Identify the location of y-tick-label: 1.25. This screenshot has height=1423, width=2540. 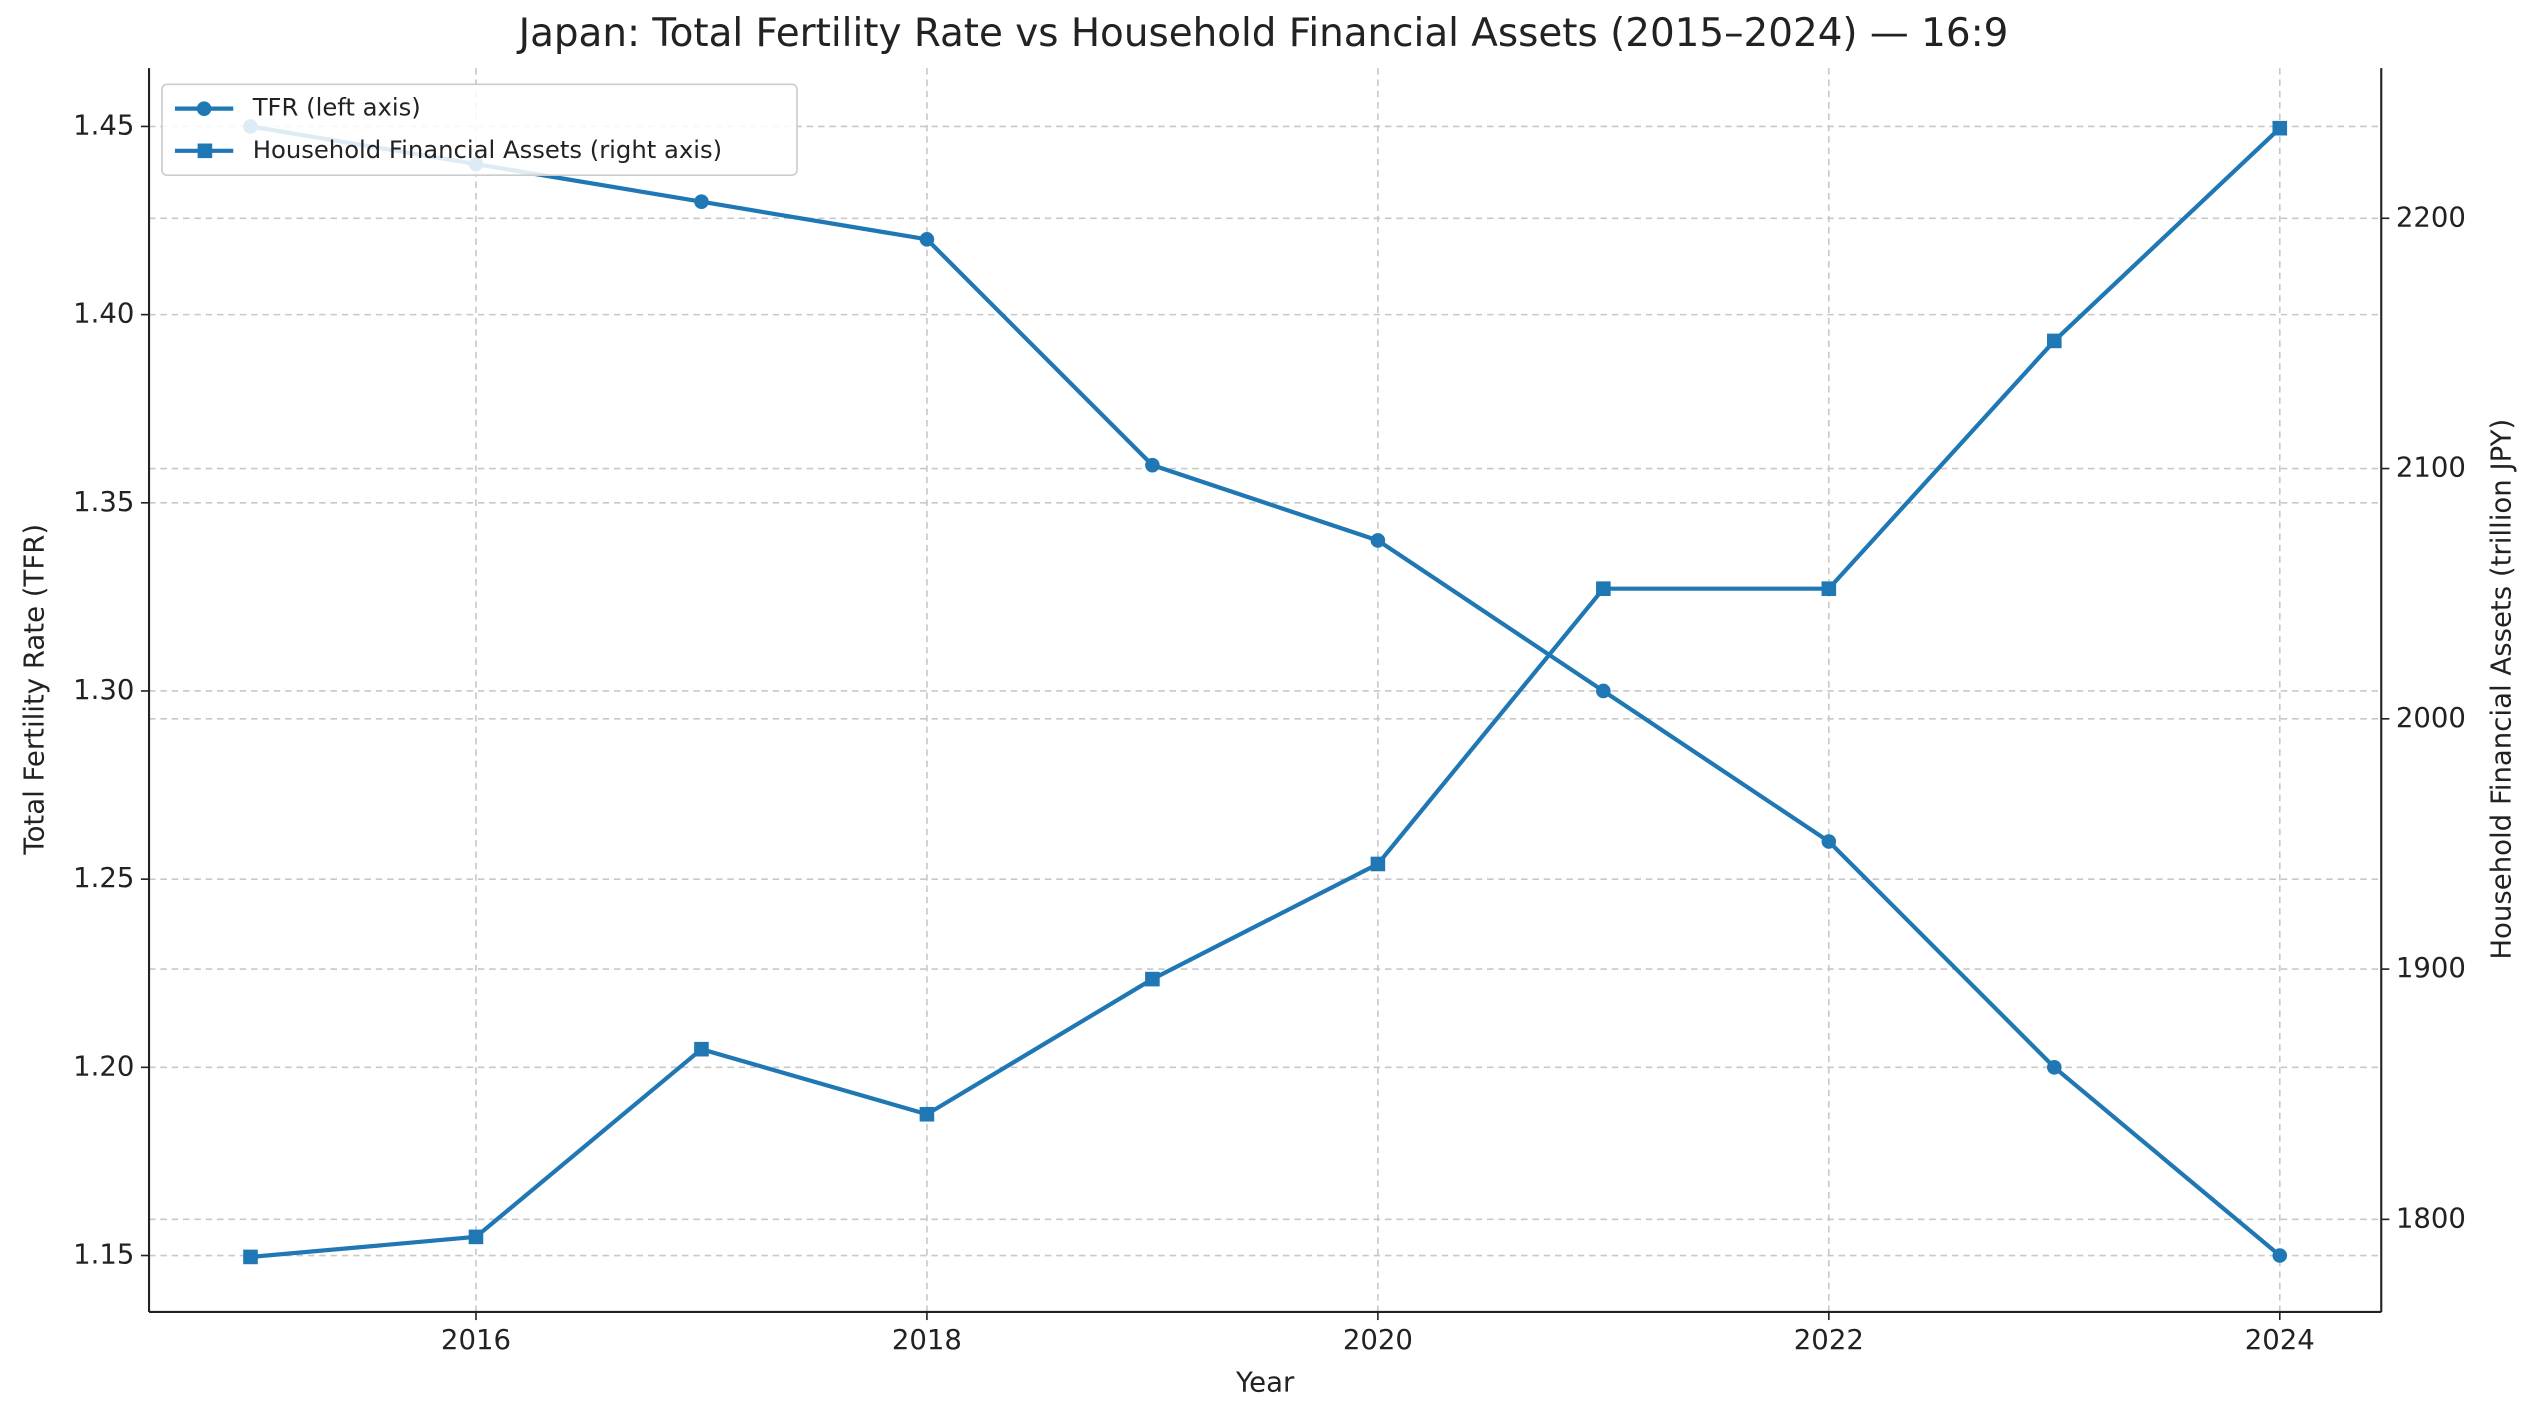
(103, 878).